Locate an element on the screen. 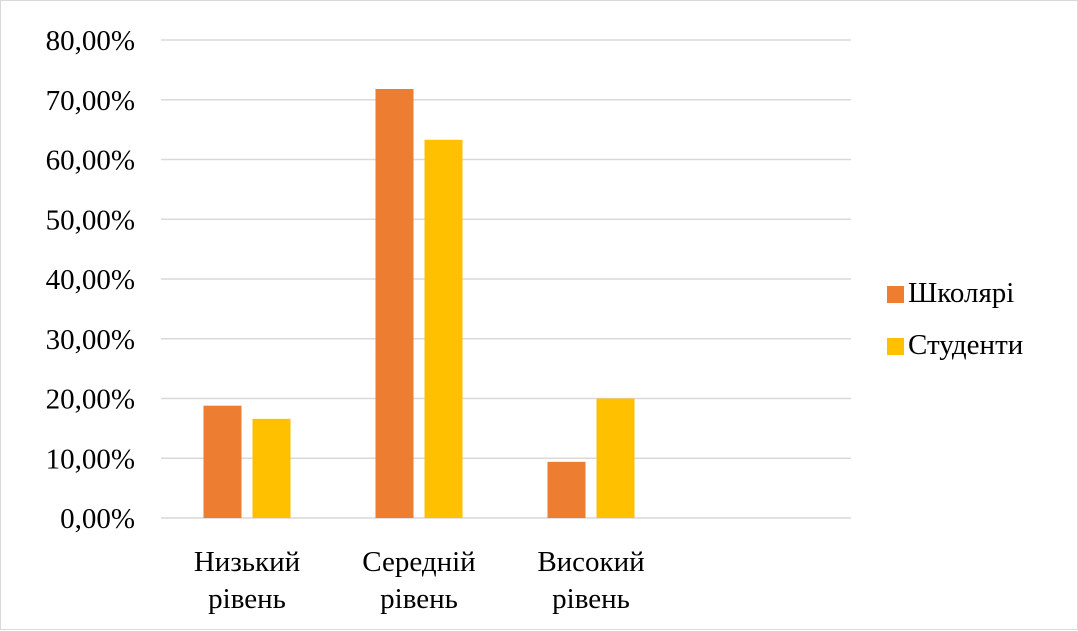 The height and width of the screenshot is (631, 1078). y-tick-label: 60,00% is located at coordinates (90, 161).